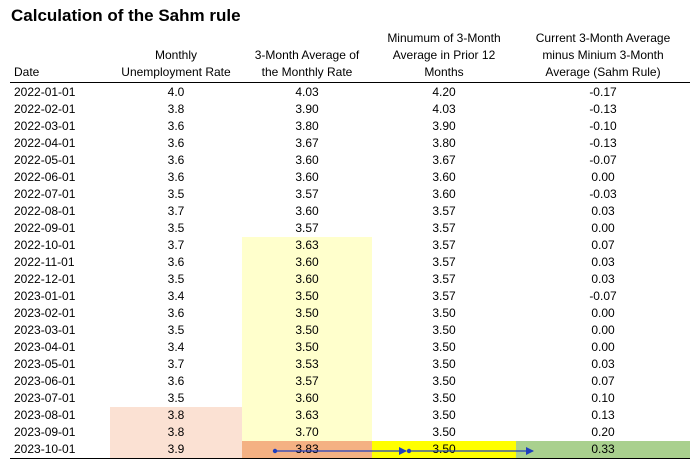  Describe the element at coordinates (176, 245) in the screenshot. I see `cell-rate: 3.7` at that location.